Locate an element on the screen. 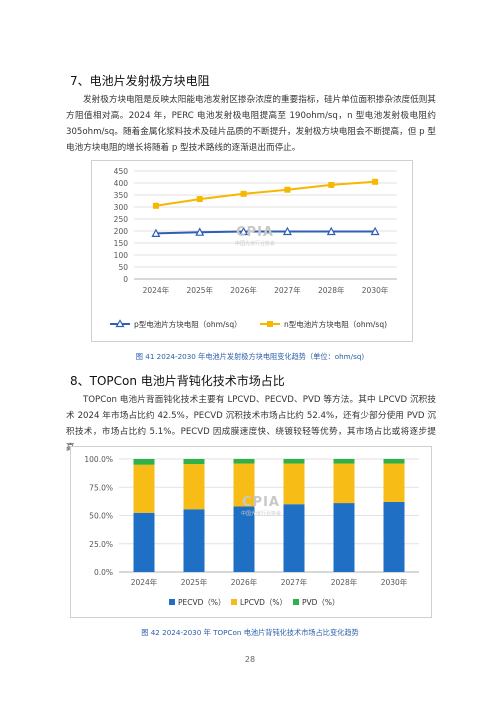  figure-42-caption: 图 42 2024-2030 年 TOPCon 电池片背钝化技术市场占比变化趋势 is located at coordinates (250, 632).